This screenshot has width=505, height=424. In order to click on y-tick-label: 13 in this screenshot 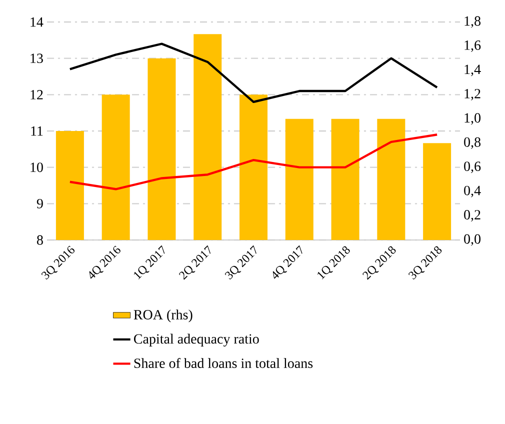, I will do `click(36, 59)`.